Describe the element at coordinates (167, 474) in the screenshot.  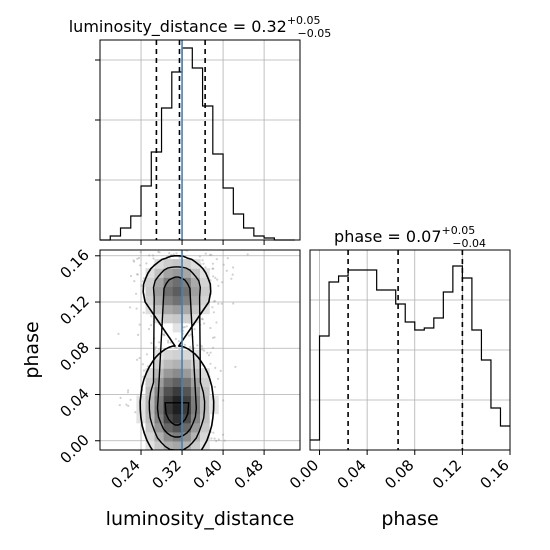
I see `x-tick-label: 0.32` at that location.